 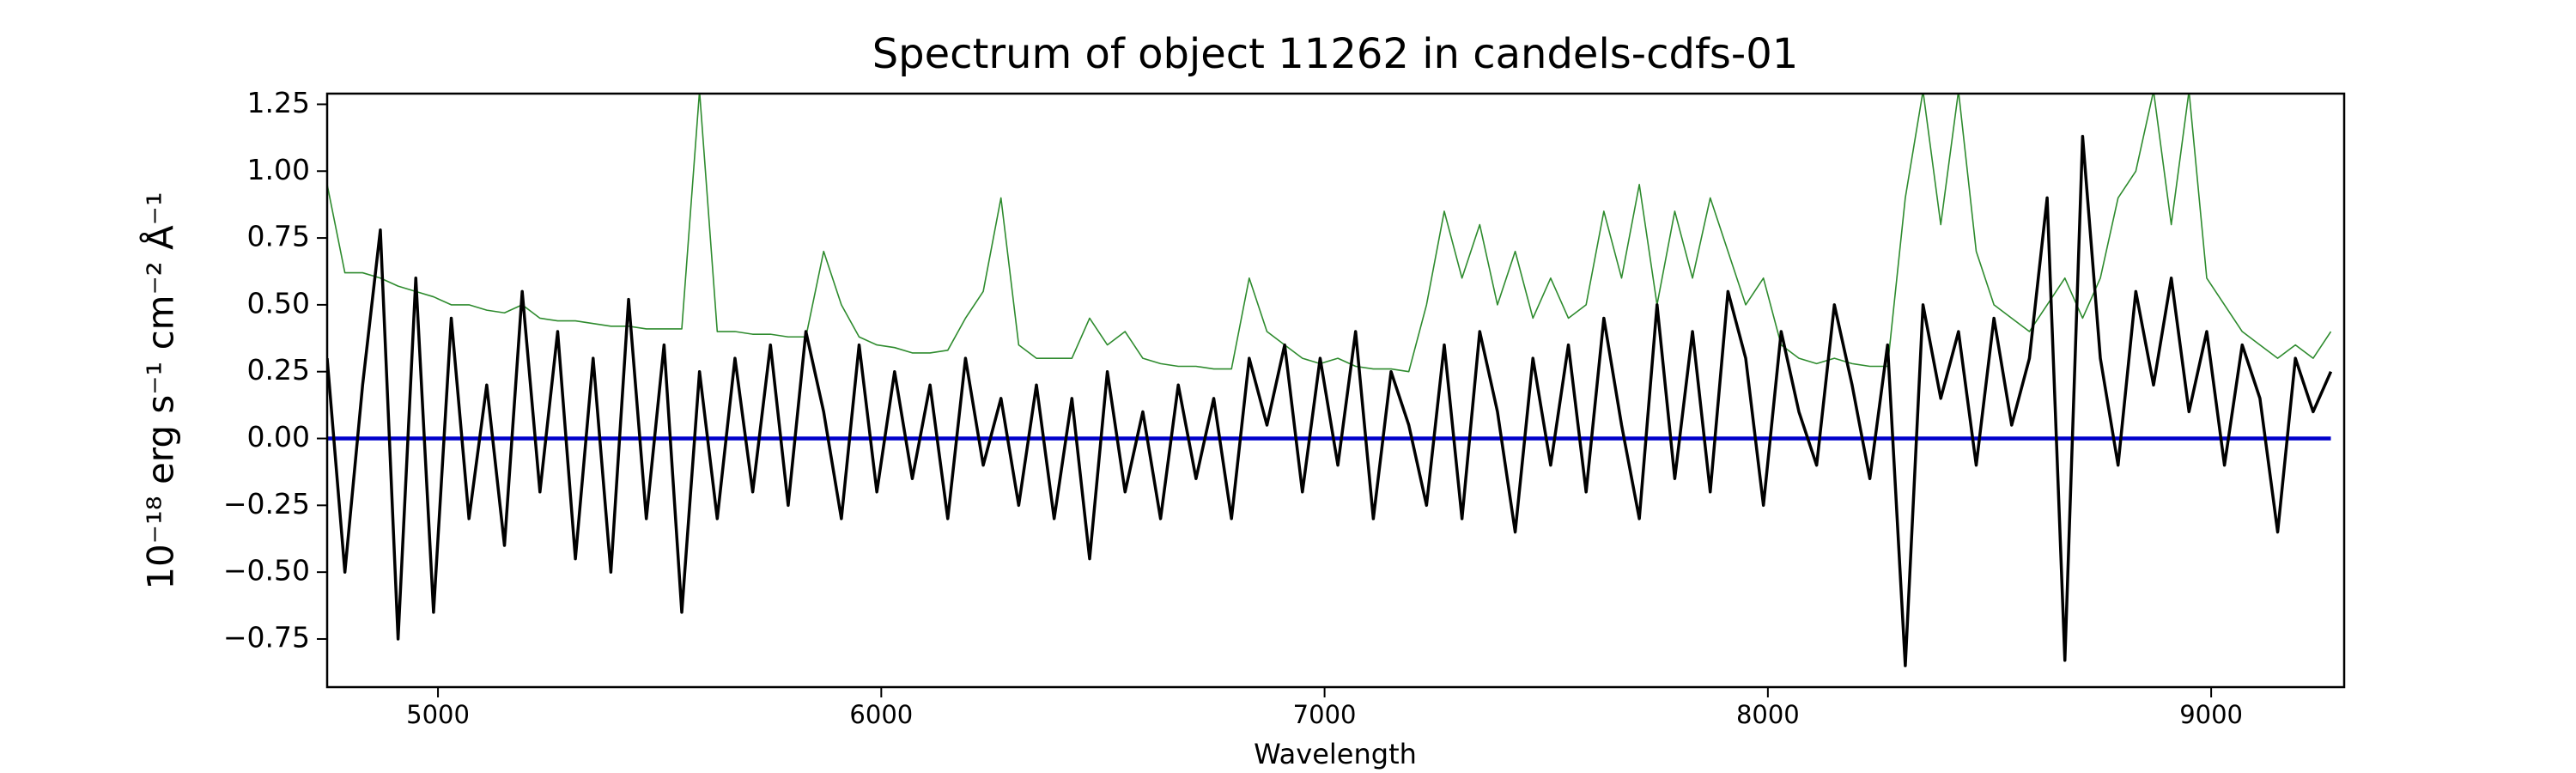 I want to click on x-tick-label: 7000, so click(x=1325, y=714).